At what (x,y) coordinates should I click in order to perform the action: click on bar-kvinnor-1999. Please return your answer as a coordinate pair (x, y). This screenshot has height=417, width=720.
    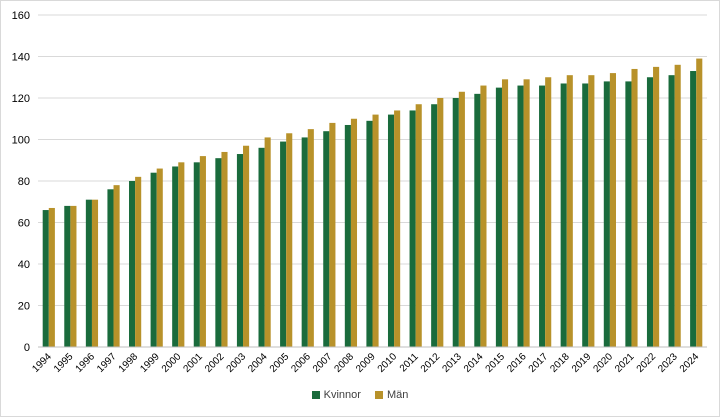
    Looking at the image, I should click on (153, 259).